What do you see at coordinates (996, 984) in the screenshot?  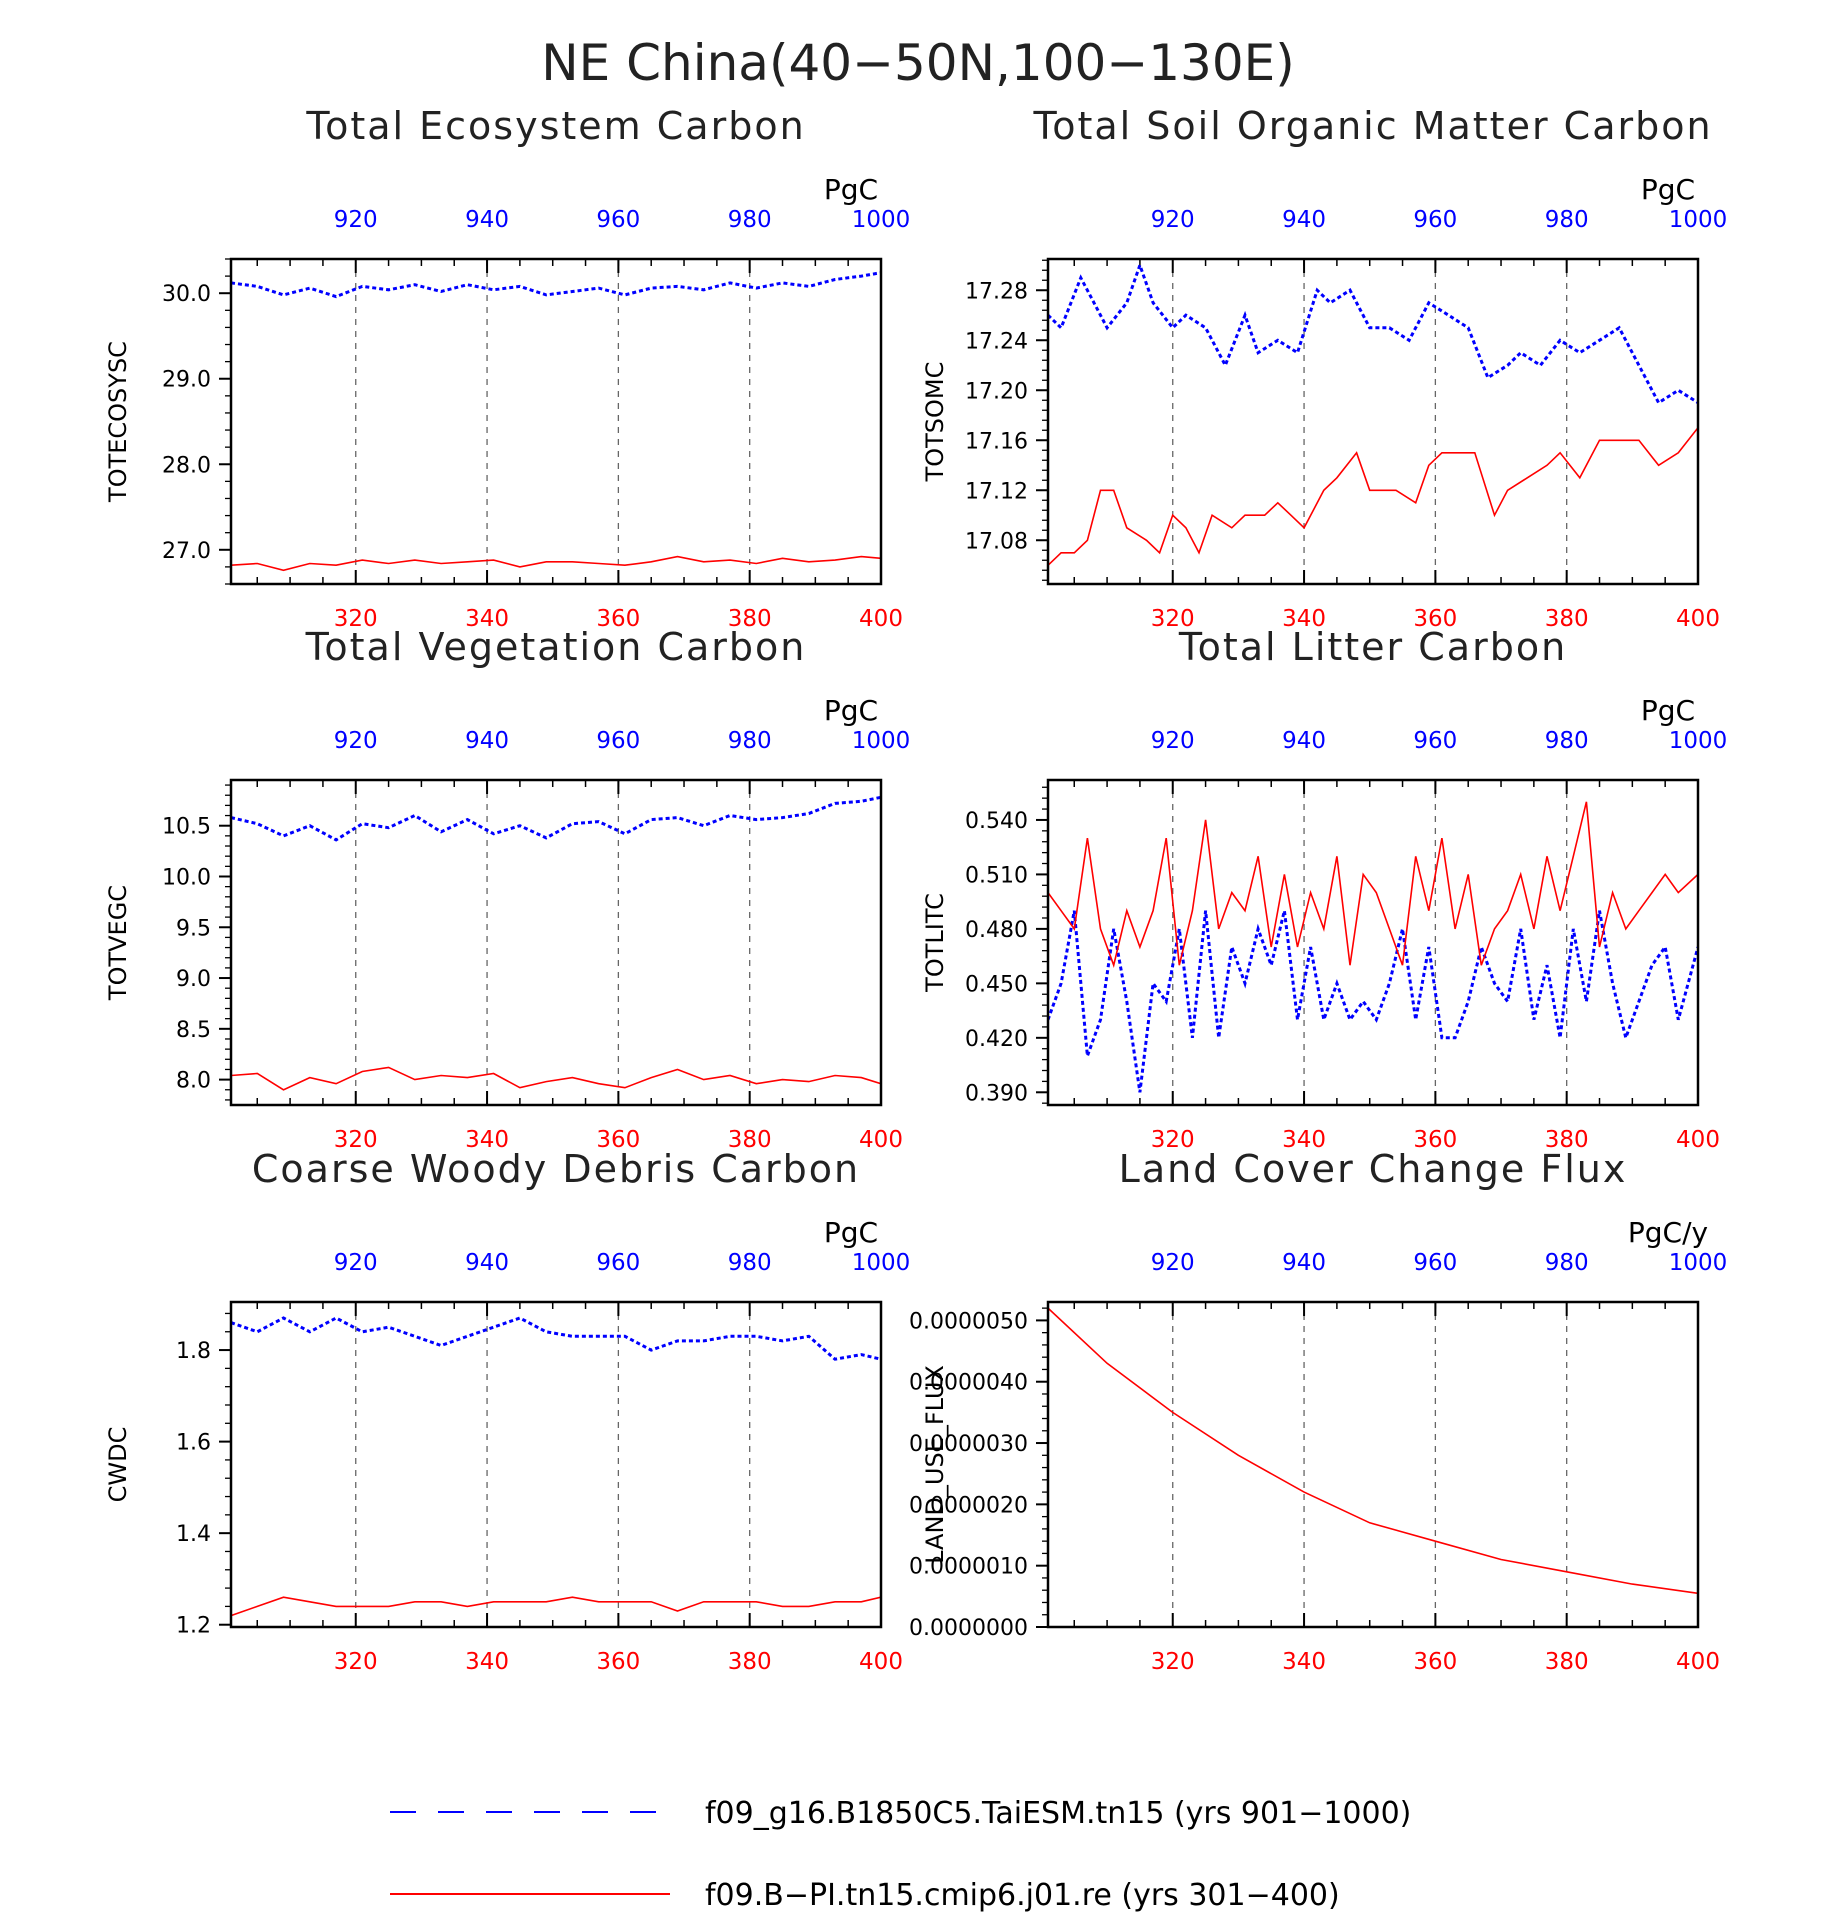 I see `y-tick-label: 0.450` at bounding box center [996, 984].